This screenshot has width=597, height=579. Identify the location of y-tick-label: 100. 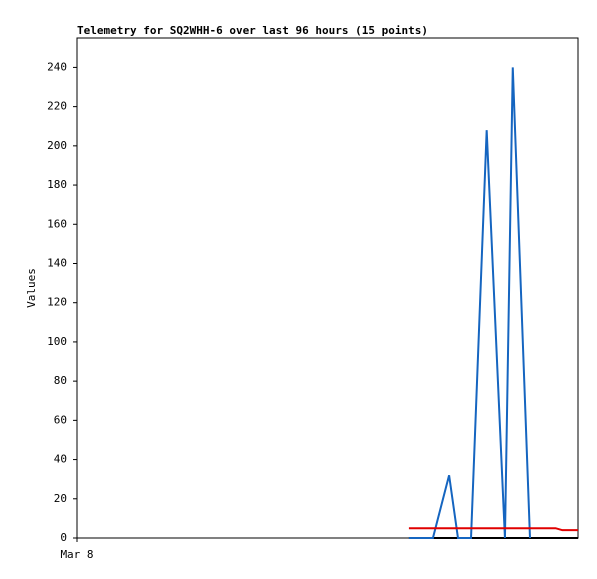
(57, 341).